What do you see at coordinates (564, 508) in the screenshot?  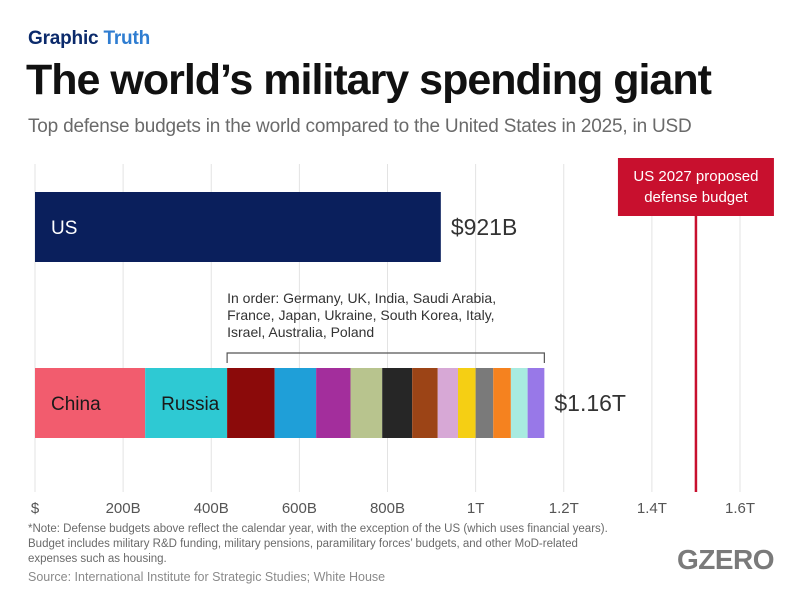 I see `x-tick-label: 1.2T` at bounding box center [564, 508].